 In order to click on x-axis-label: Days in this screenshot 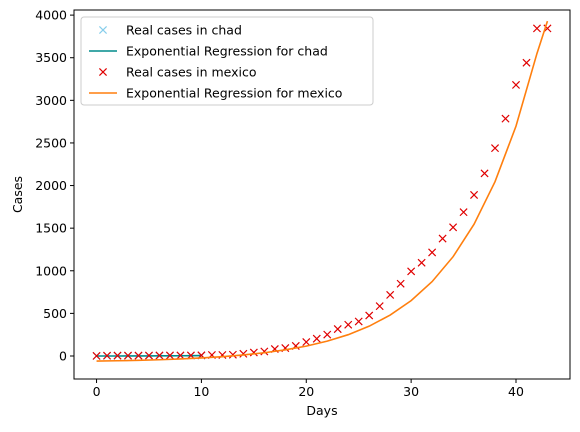, I will do `click(321, 410)`.